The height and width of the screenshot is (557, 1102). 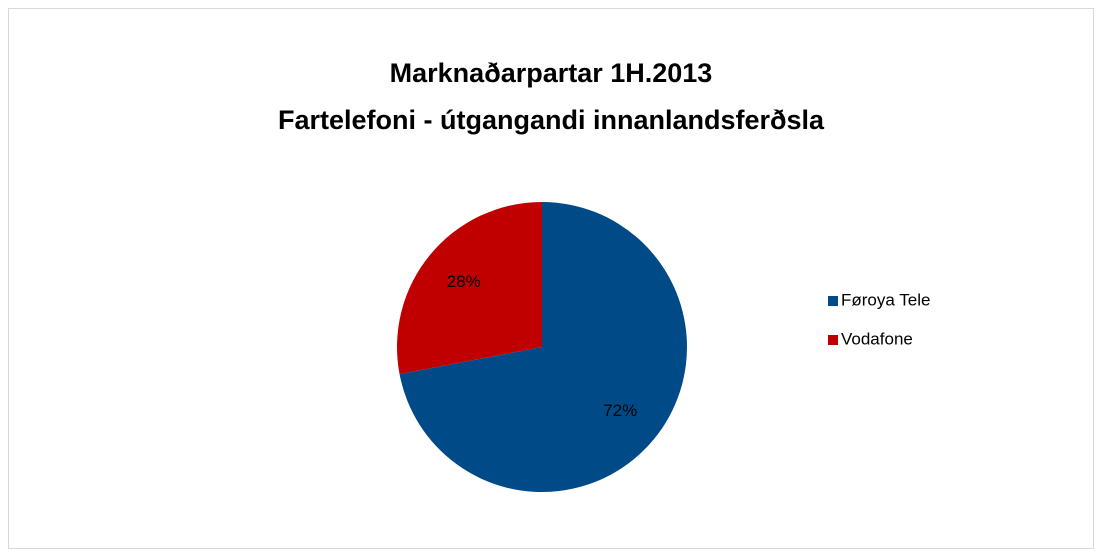 What do you see at coordinates (551, 73) in the screenshot?
I see `chart-title: Marknaðarpartar 1H.2013` at bounding box center [551, 73].